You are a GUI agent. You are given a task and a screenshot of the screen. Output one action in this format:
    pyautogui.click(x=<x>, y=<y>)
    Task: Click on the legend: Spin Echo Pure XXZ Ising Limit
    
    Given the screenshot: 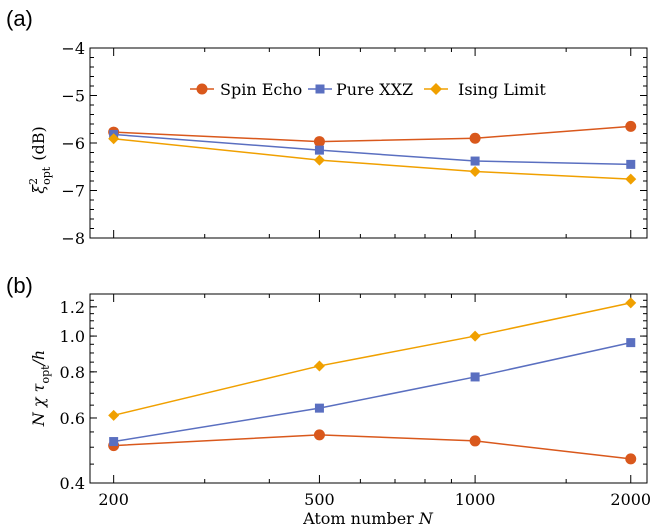 What is the action you would take?
    pyautogui.click(x=368, y=89)
    